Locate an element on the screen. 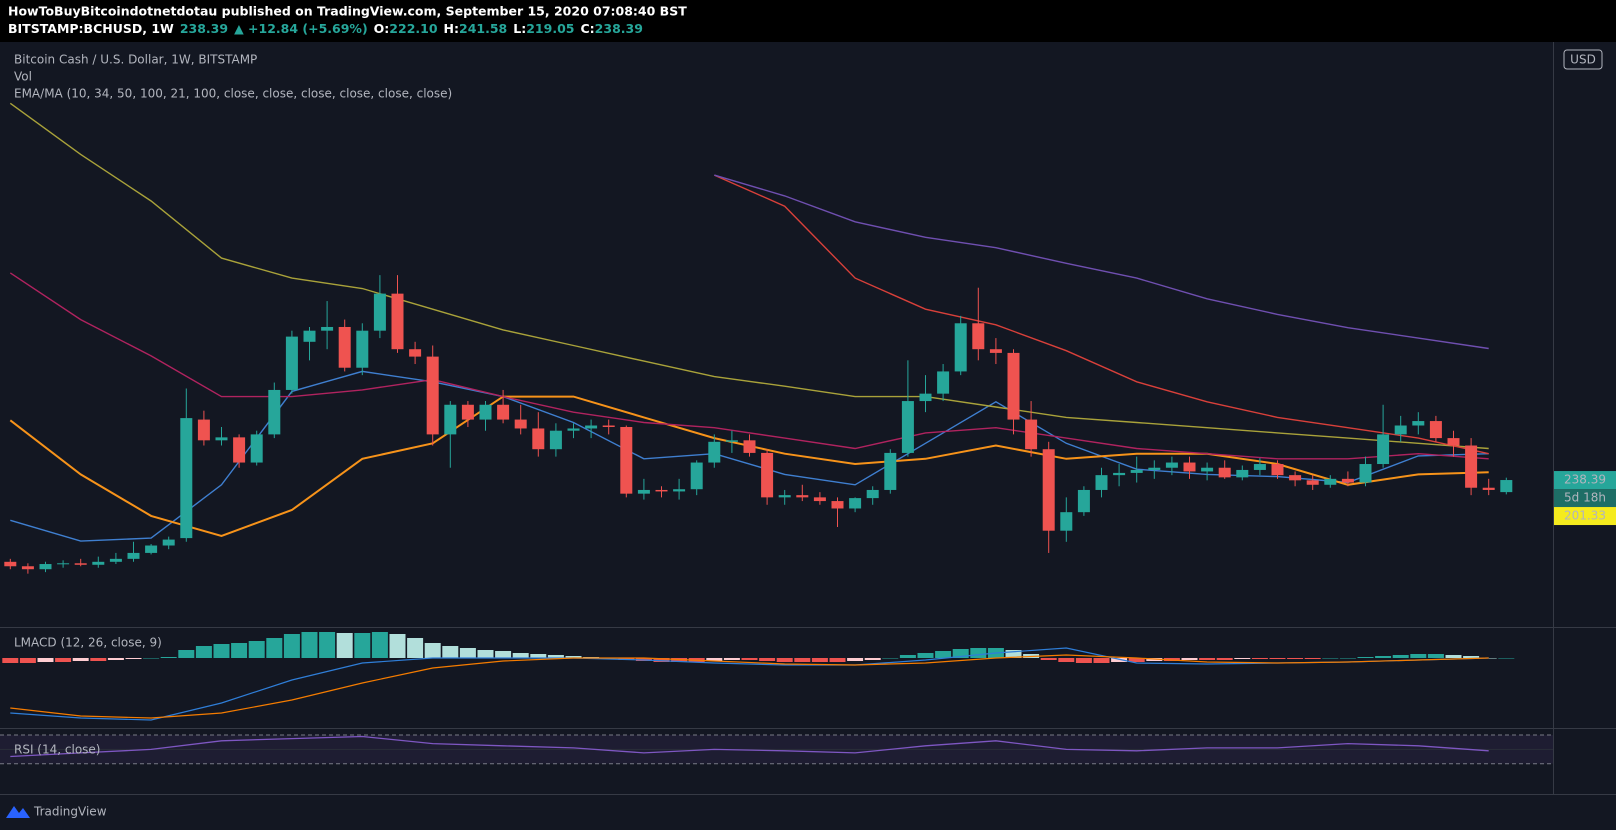 The height and width of the screenshot is (830, 1616). brand-logo is located at coordinates (18, 812).